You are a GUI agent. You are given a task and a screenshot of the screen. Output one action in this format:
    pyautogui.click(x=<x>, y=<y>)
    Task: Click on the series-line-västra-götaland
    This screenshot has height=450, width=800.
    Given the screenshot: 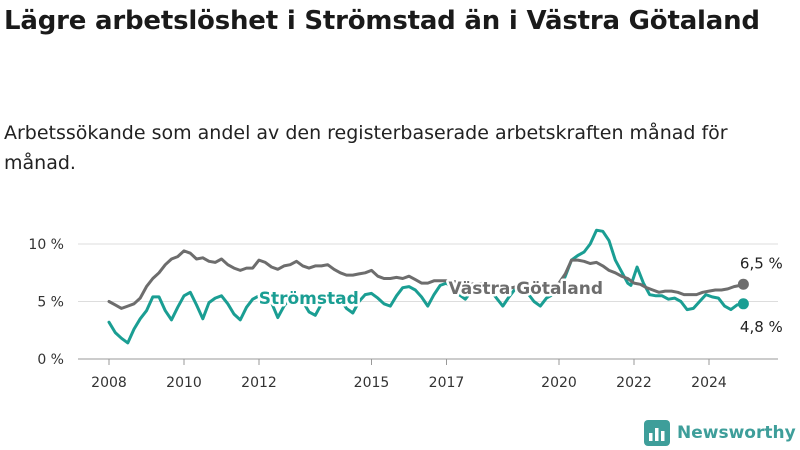 What is the action you would take?
    pyautogui.click(x=426, y=279)
    